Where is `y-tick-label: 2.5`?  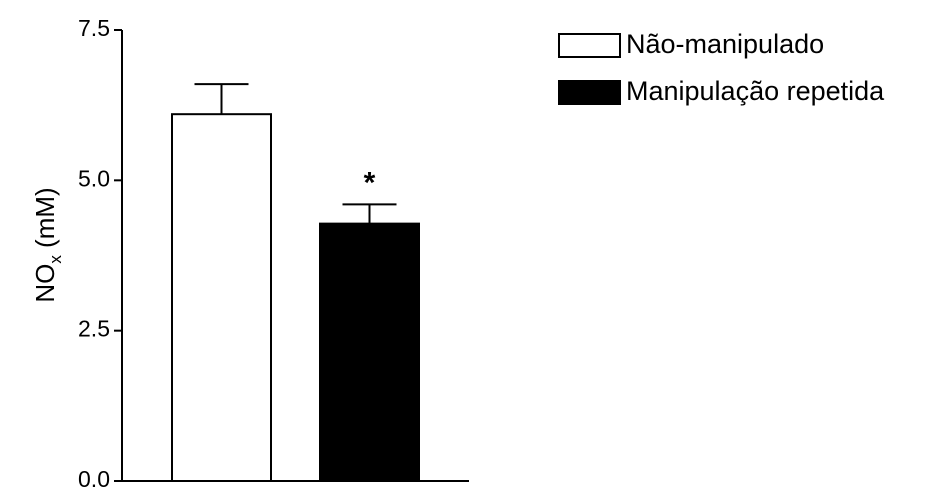 y-tick-label: 2.5 is located at coordinates (94, 329).